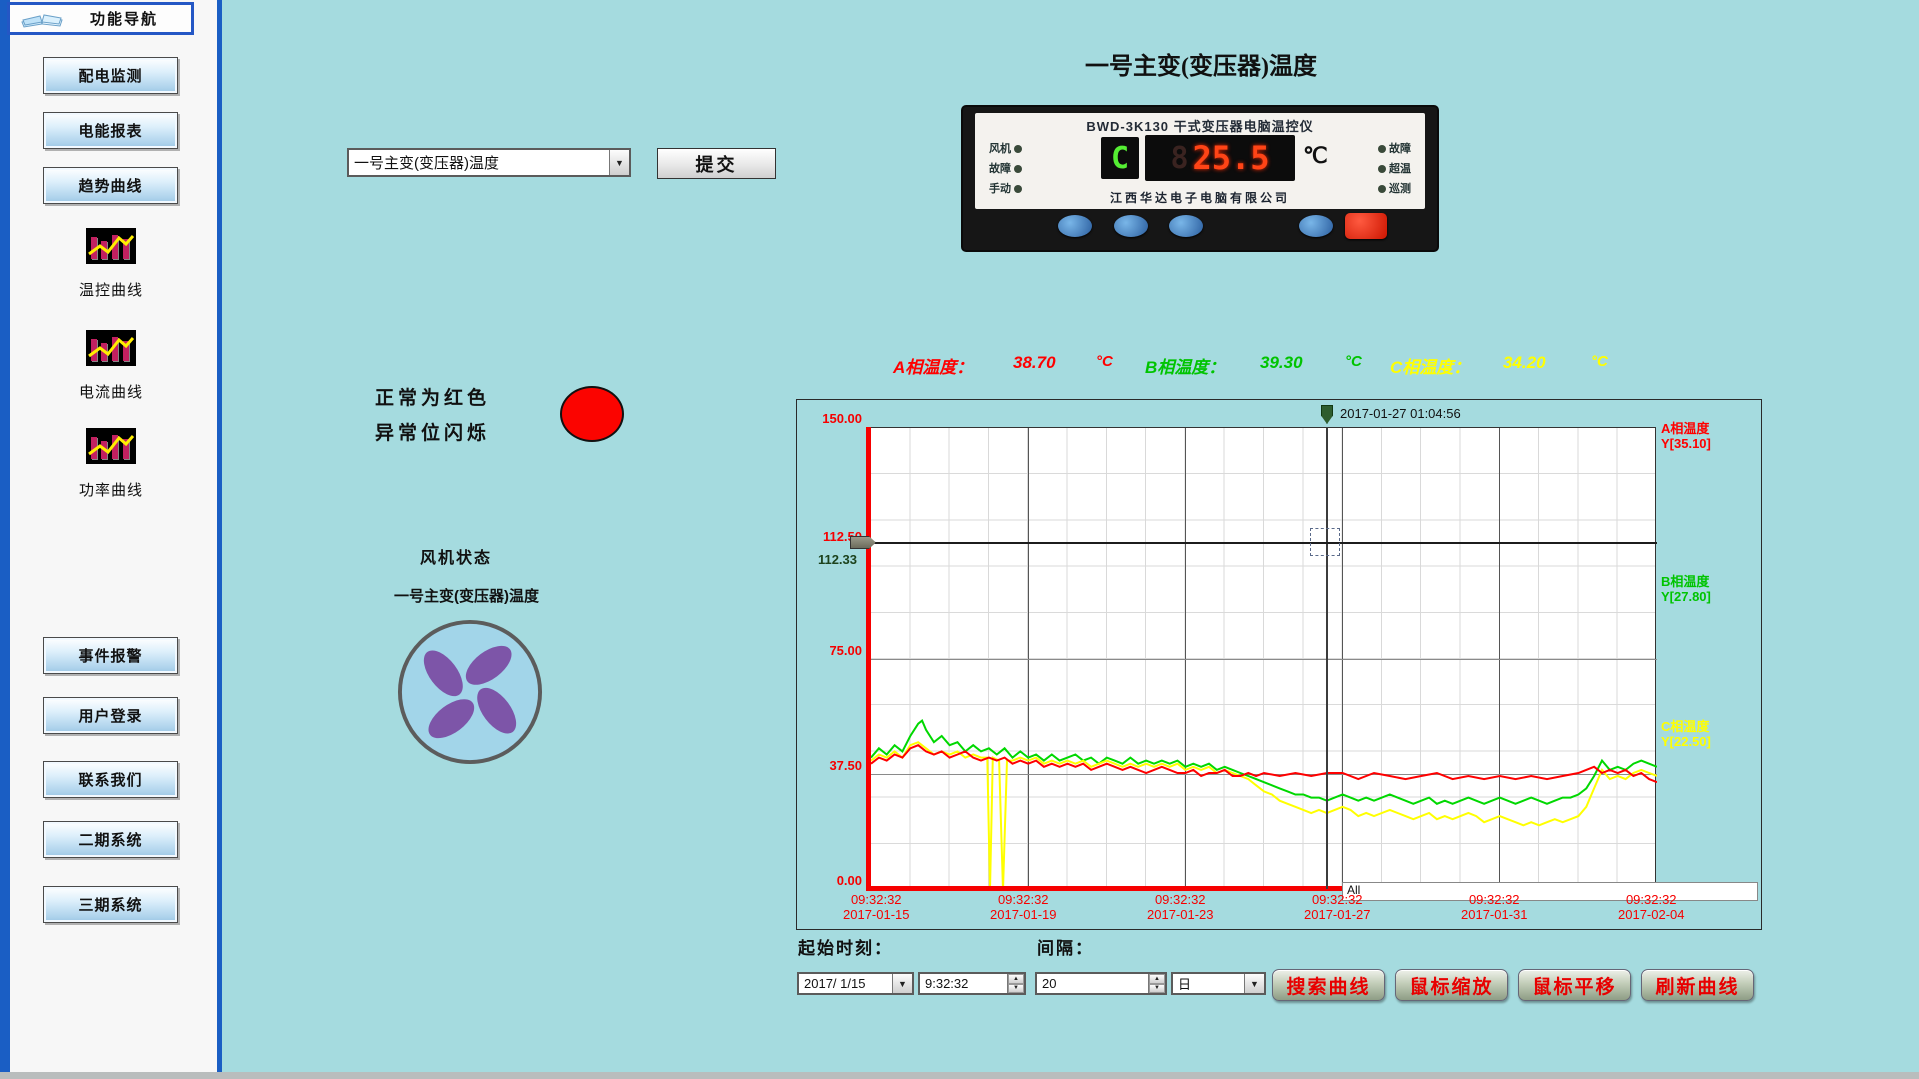 The image size is (1919, 1079). Describe the element at coordinates (1550, 891) in the screenshot. I see `range-selector: All` at that location.